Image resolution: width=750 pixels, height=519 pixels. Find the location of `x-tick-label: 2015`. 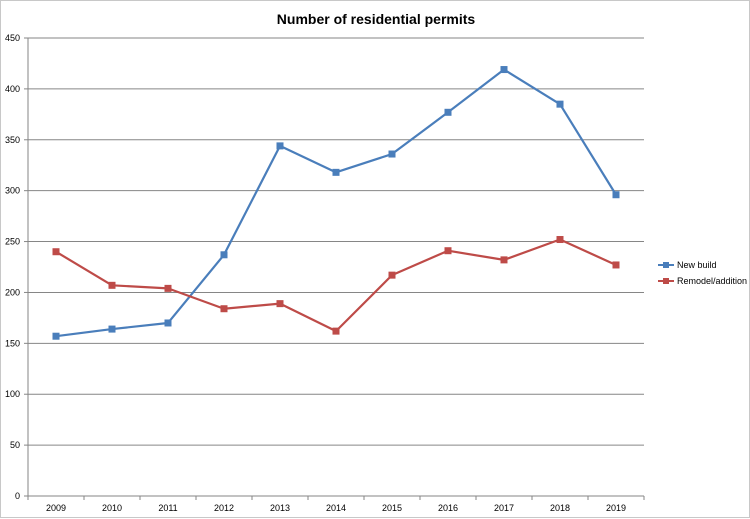

x-tick-label: 2015 is located at coordinates (392, 508).